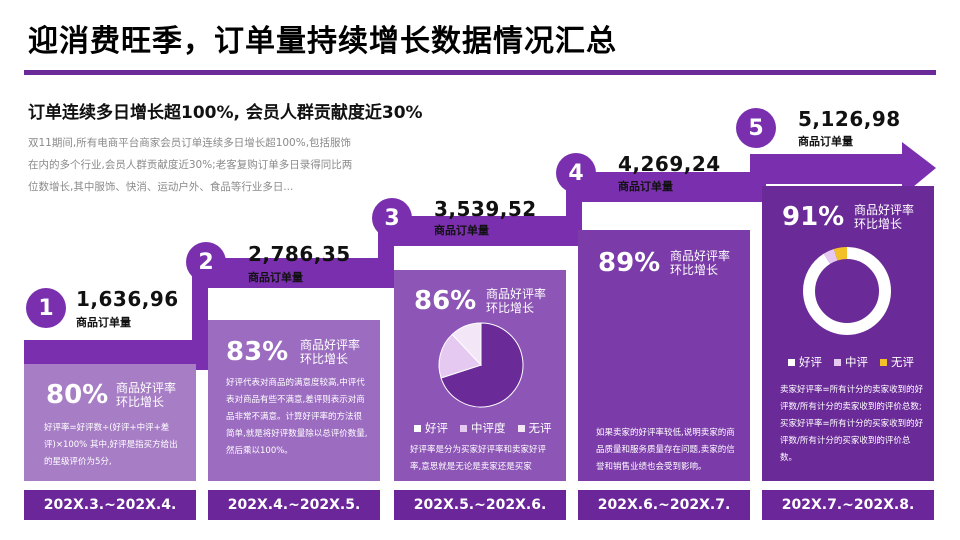 The height and width of the screenshot is (540, 960). What do you see at coordinates (478, 458) in the screenshot?
I see `step-text-3: 好评率是分为买家好评率和卖家好评率,意思就是无论是卖家还是买家` at bounding box center [478, 458].